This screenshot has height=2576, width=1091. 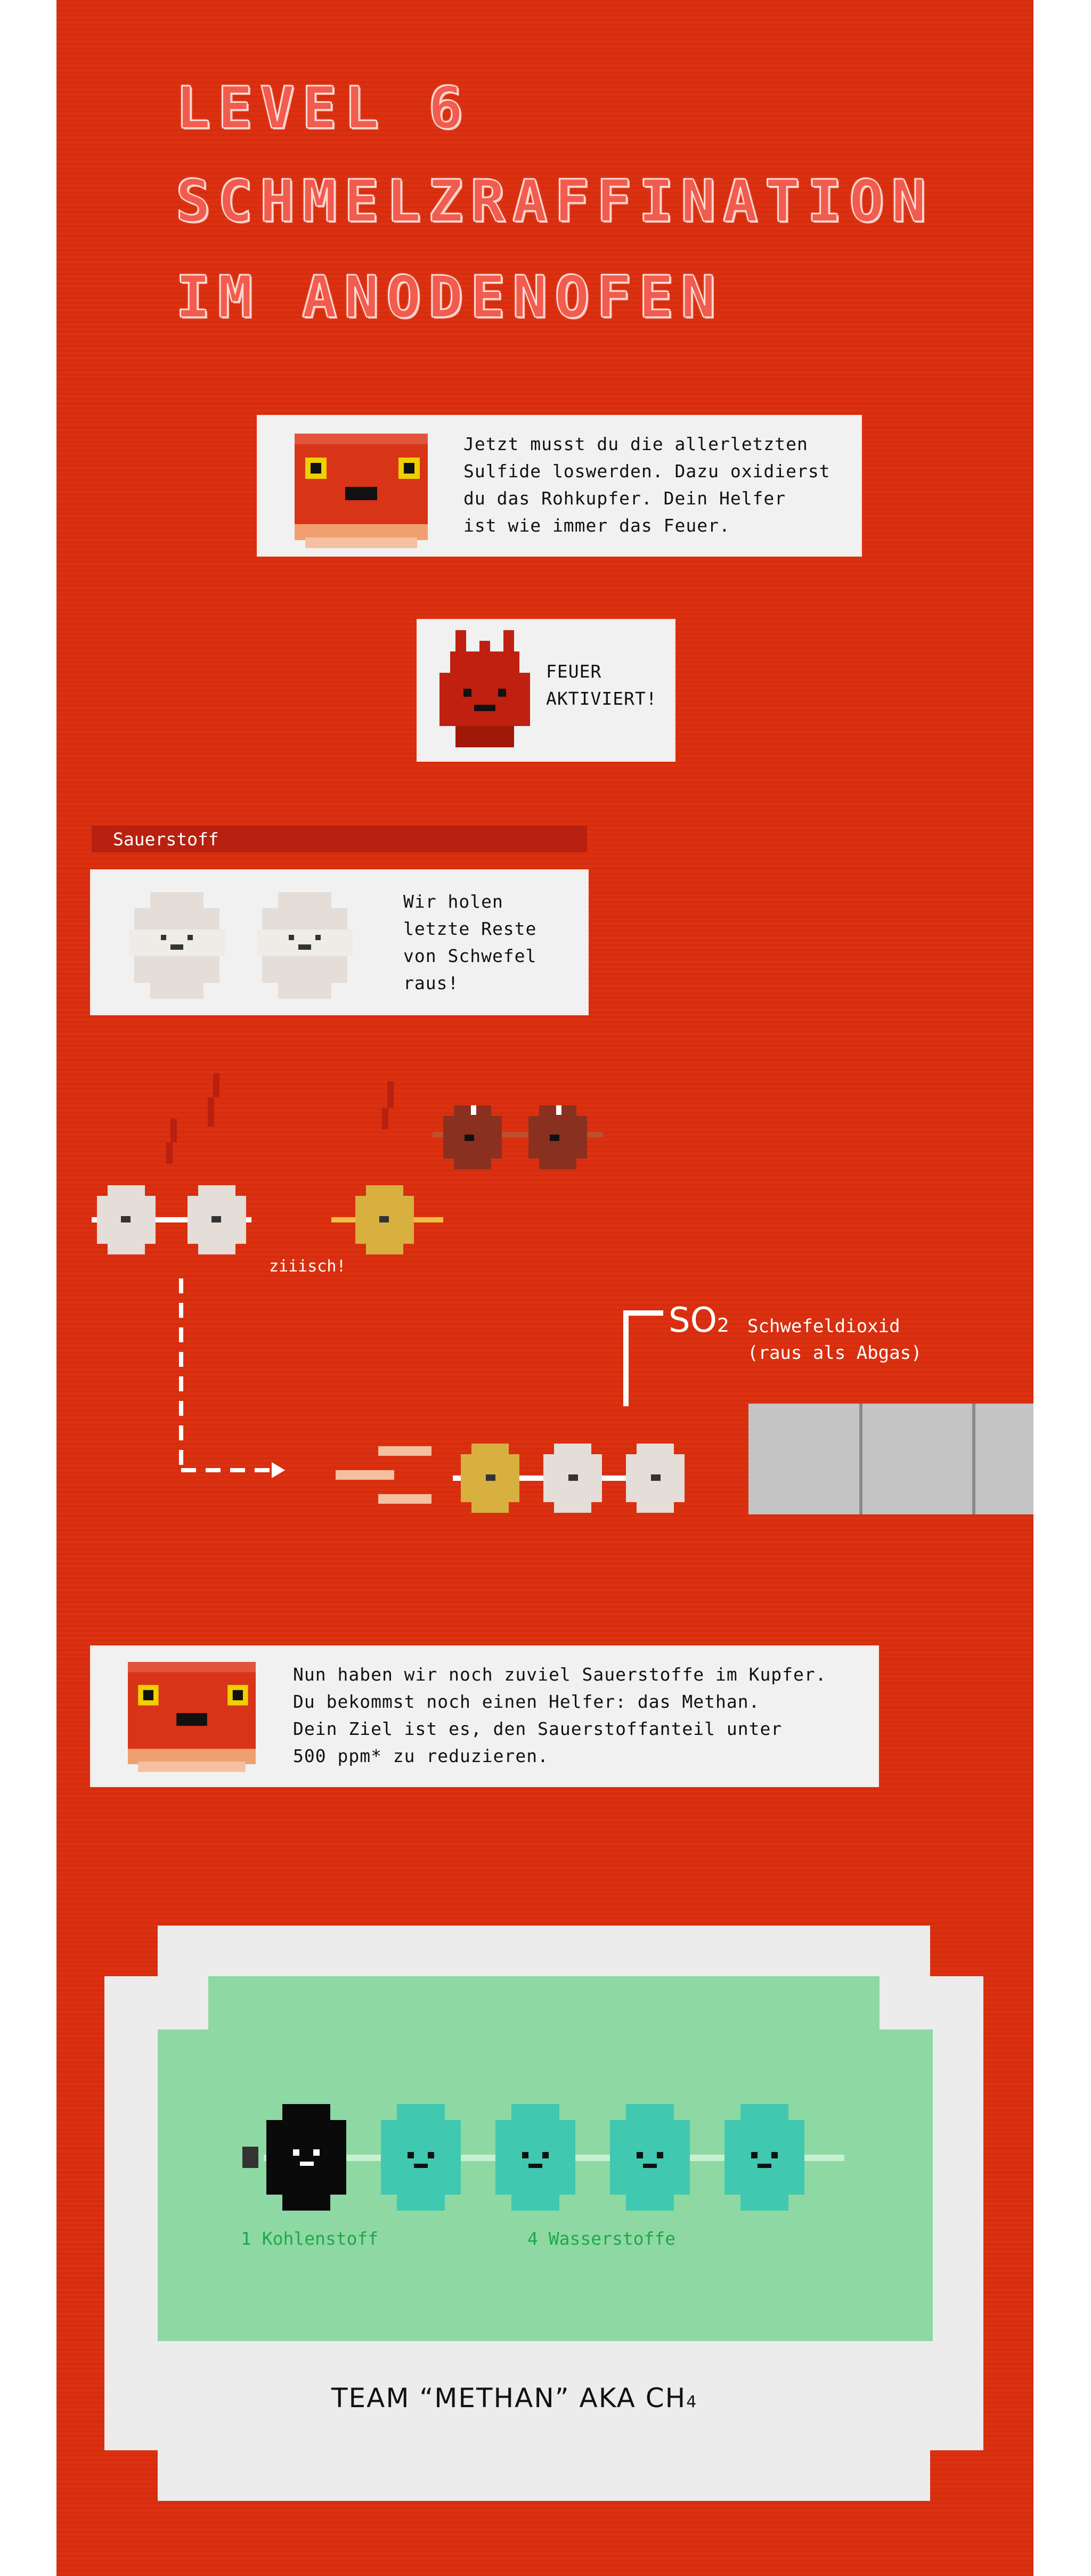 What do you see at coordinates (310, 2238) in the screenshot?
I see `carbon-label: 1 Kohlenstoff` at bounding box center [310, 2238].